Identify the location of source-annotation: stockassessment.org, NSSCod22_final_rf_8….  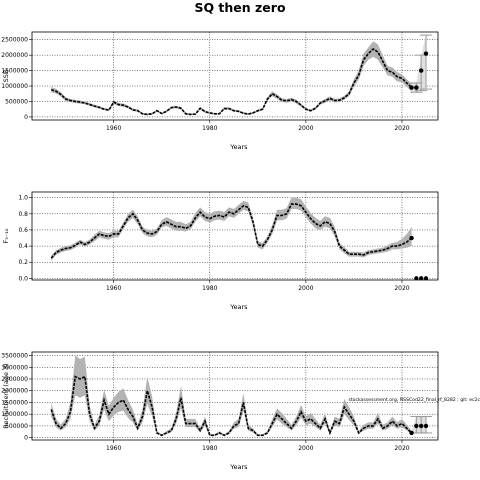
(414, 400).